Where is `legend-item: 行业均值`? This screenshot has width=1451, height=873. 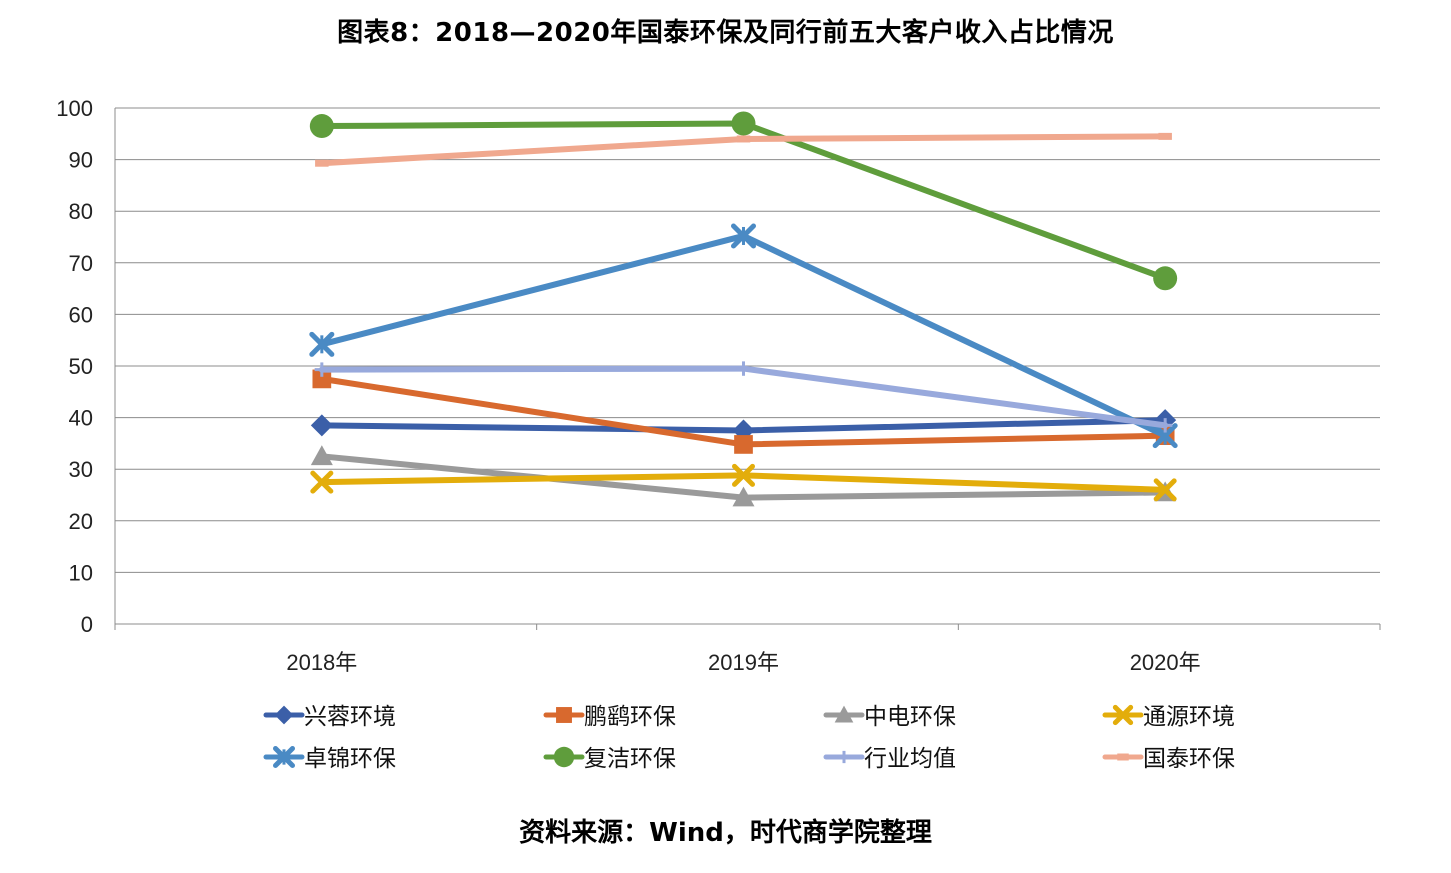
legend-item: 行业均值 is located at coordinates (889, 759).